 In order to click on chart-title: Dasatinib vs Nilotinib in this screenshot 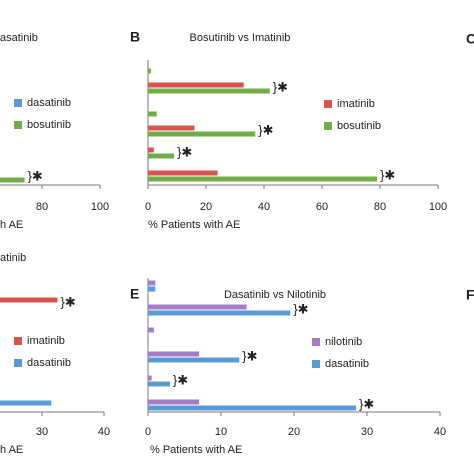, I will do `click(275, 295)`.